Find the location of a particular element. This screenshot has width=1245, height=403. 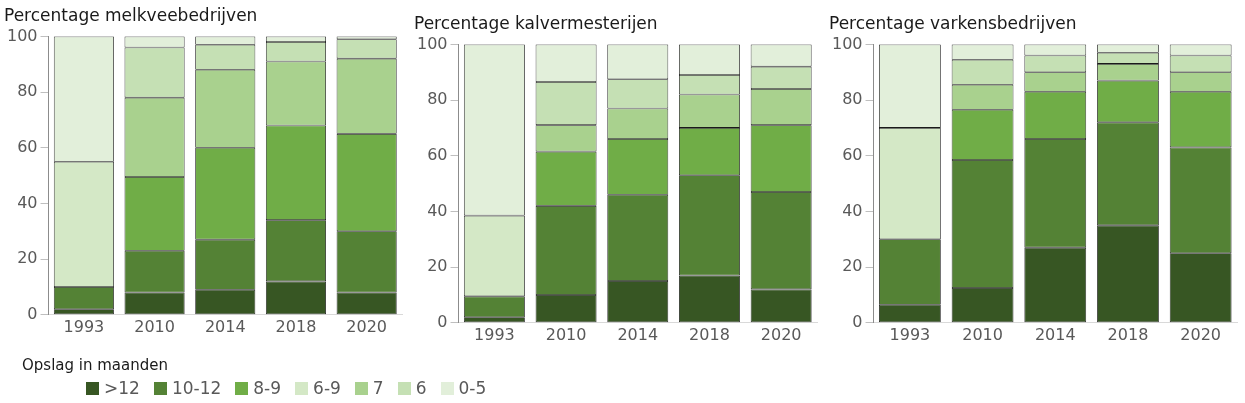

legend-label: 0-5 is located at coordinates (472, 388).